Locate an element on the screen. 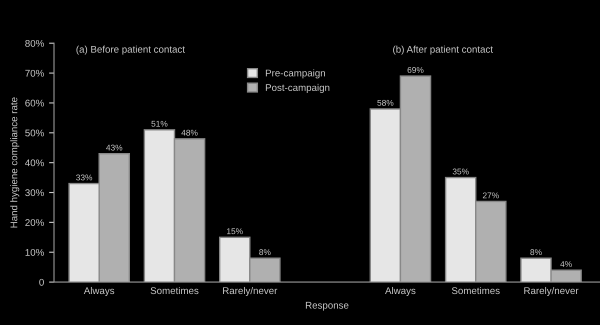 The height and width of the screenshot is (325, 600). y-tick-label: 60% is located at coordinates (34, 103).